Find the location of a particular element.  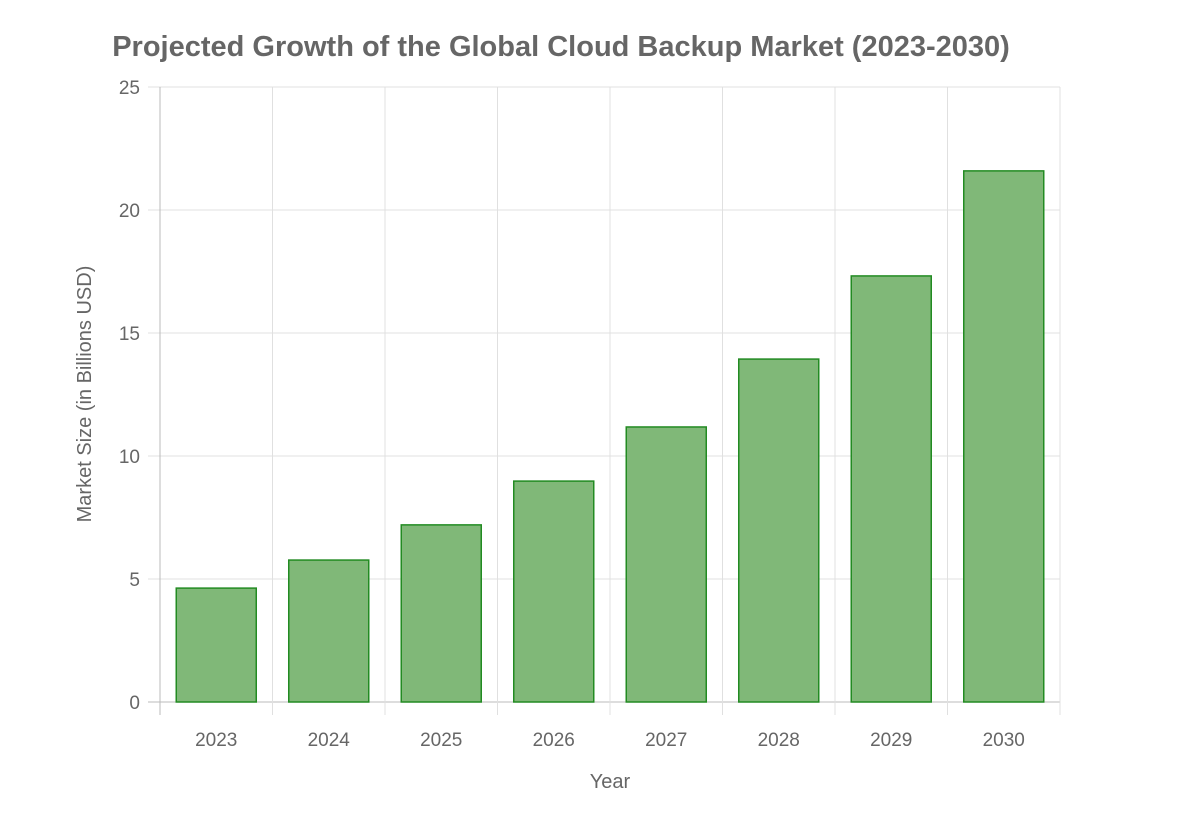

bar-2024 is located at coordinates (329, 631).